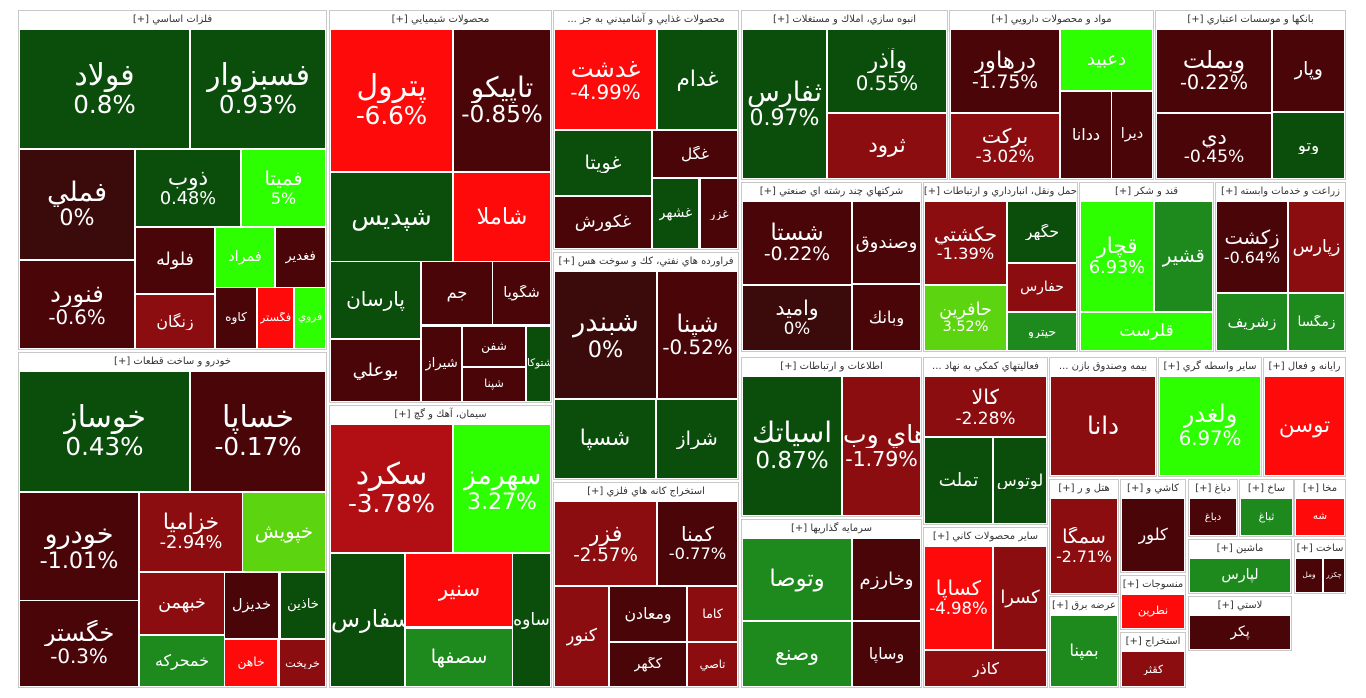  Describe the element at coordinates (1266, 517) in the screenshot. I see `stock-tile: ثباغ` at that location.